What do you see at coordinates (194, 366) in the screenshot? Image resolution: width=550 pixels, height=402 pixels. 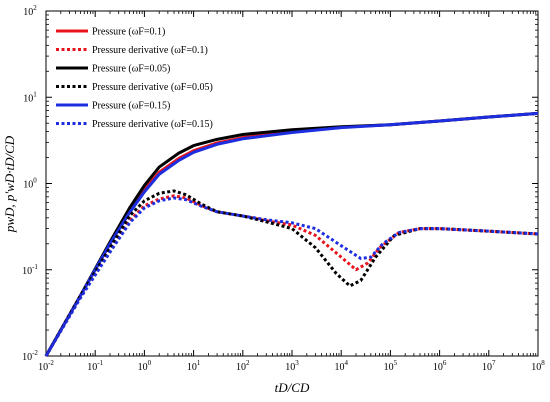 I see `x-tick-label: 10¹` at bounding box center [194, 366].